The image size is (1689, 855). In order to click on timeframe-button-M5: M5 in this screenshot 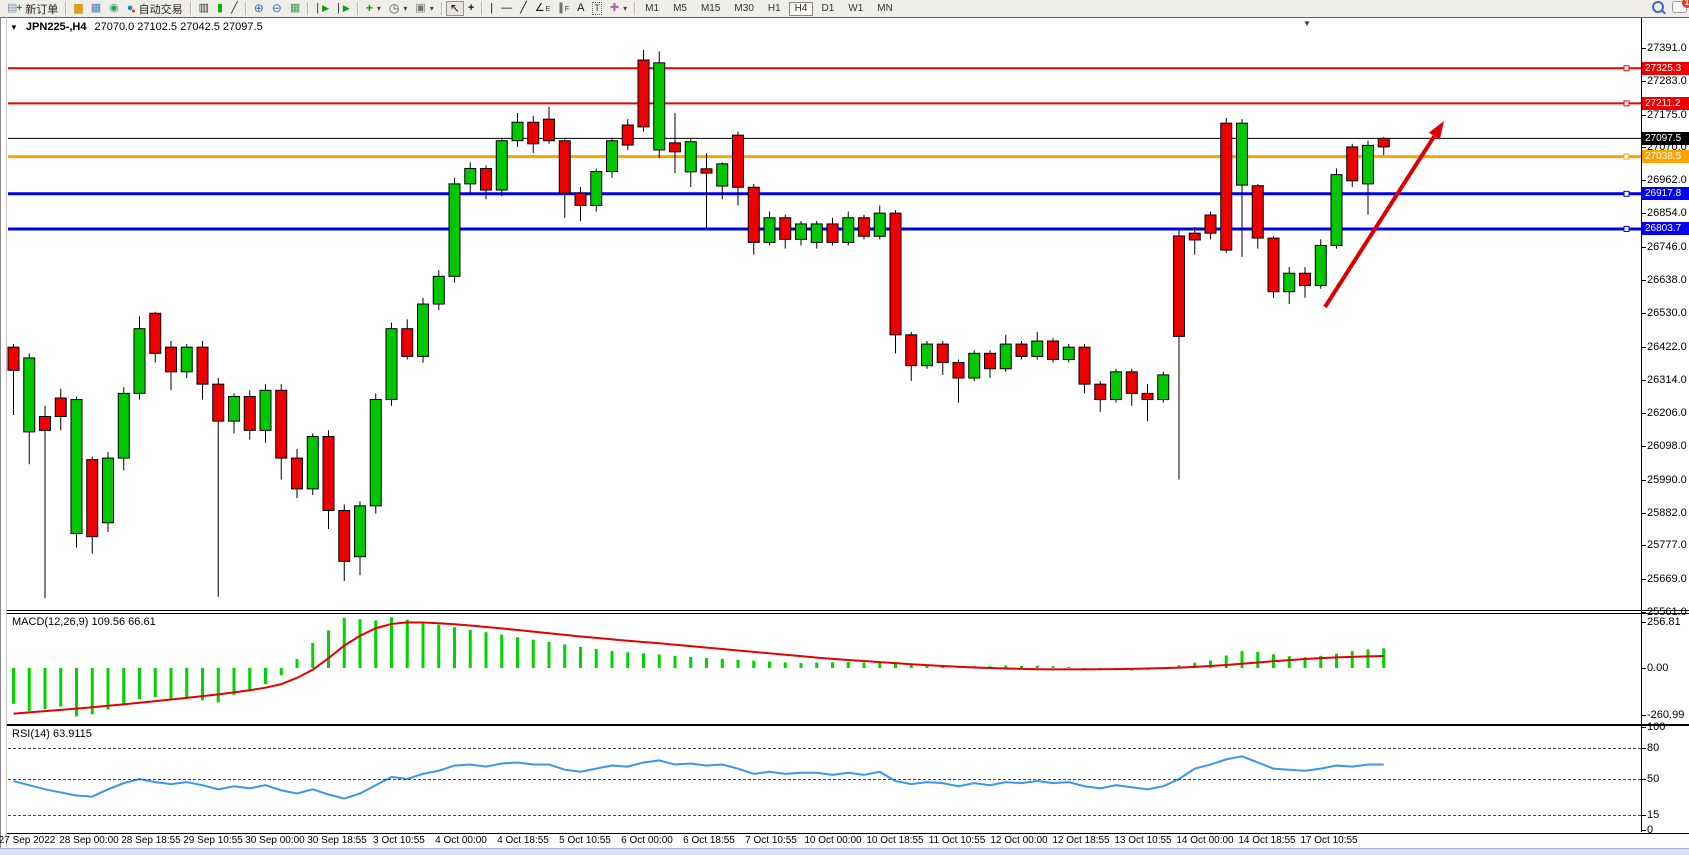, I will do `click(680, 9)`.